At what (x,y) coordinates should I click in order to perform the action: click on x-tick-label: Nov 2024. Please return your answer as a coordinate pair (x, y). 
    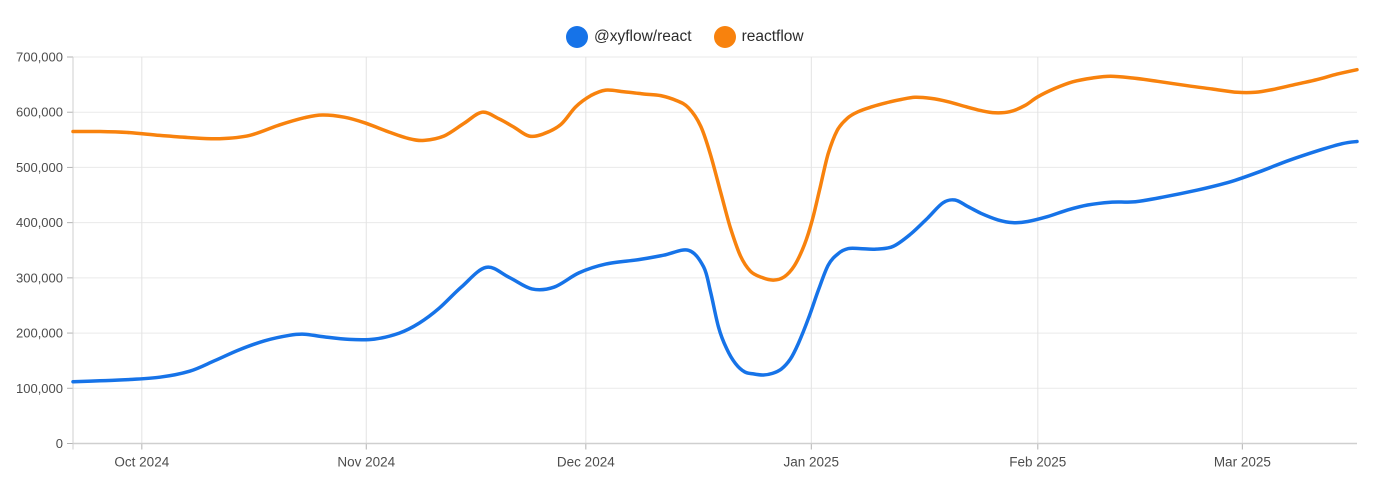
    Looking at the image, I should click on (366, 462).